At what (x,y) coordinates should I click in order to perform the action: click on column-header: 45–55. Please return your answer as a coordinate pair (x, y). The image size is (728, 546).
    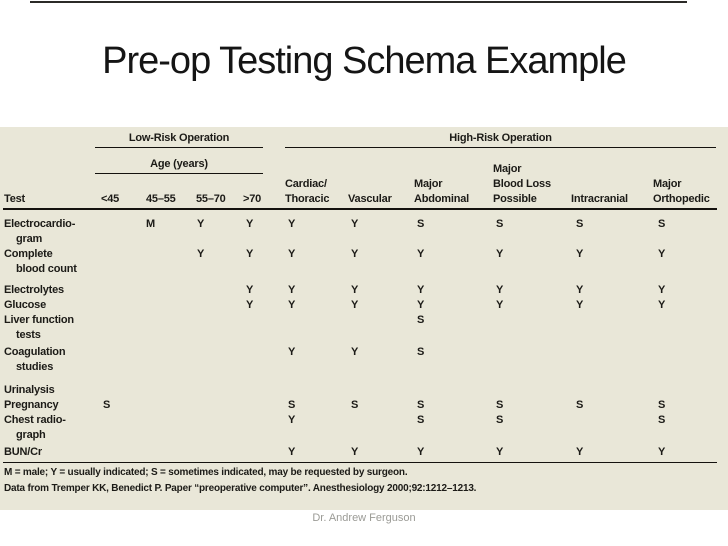
    Looking at the image, I should click on (161, 199).